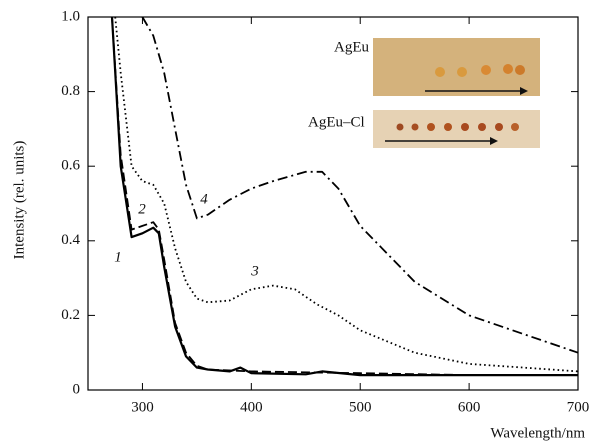 The width and height of the screenshot is (595, 443). Describe the element at coordinates (456, 67) in the screenshot. I see `inset-photo` at that location.